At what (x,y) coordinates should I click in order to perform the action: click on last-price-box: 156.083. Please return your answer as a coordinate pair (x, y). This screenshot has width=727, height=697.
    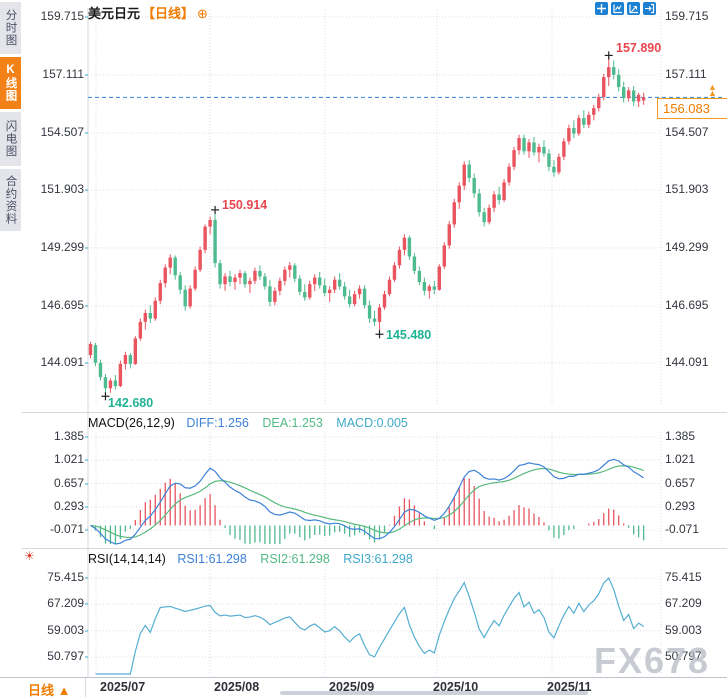
    Looking at the image, I should click on (692, 108).